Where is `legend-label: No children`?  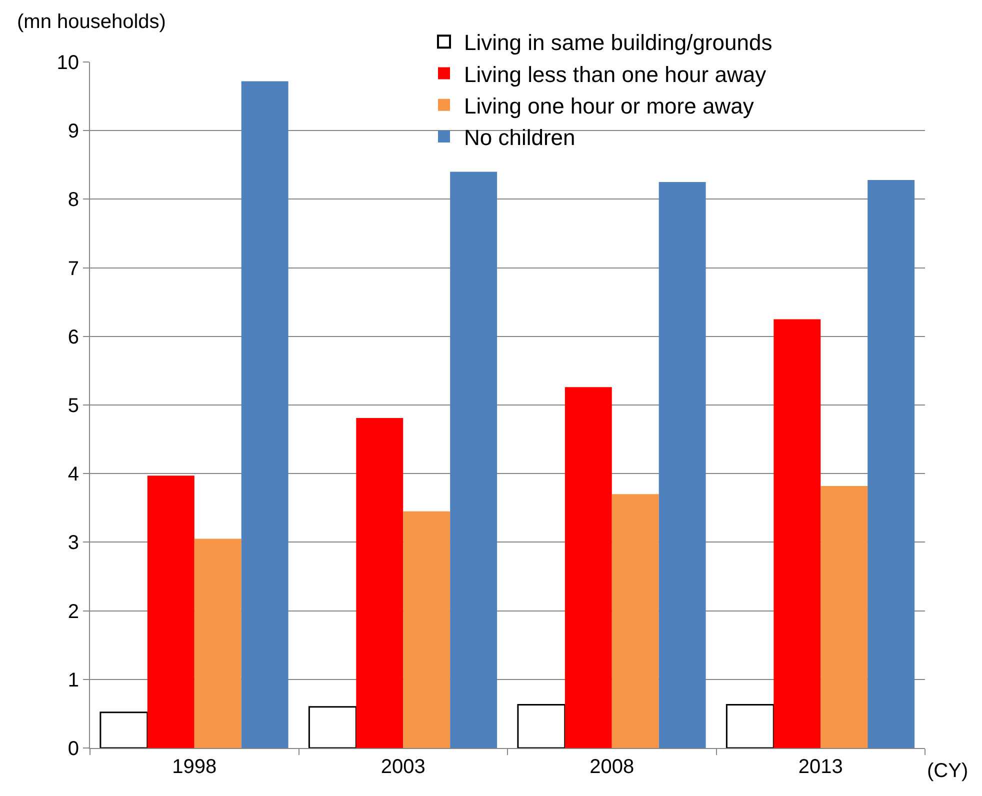
legend-label: No children is located at coordinates (520, 137).